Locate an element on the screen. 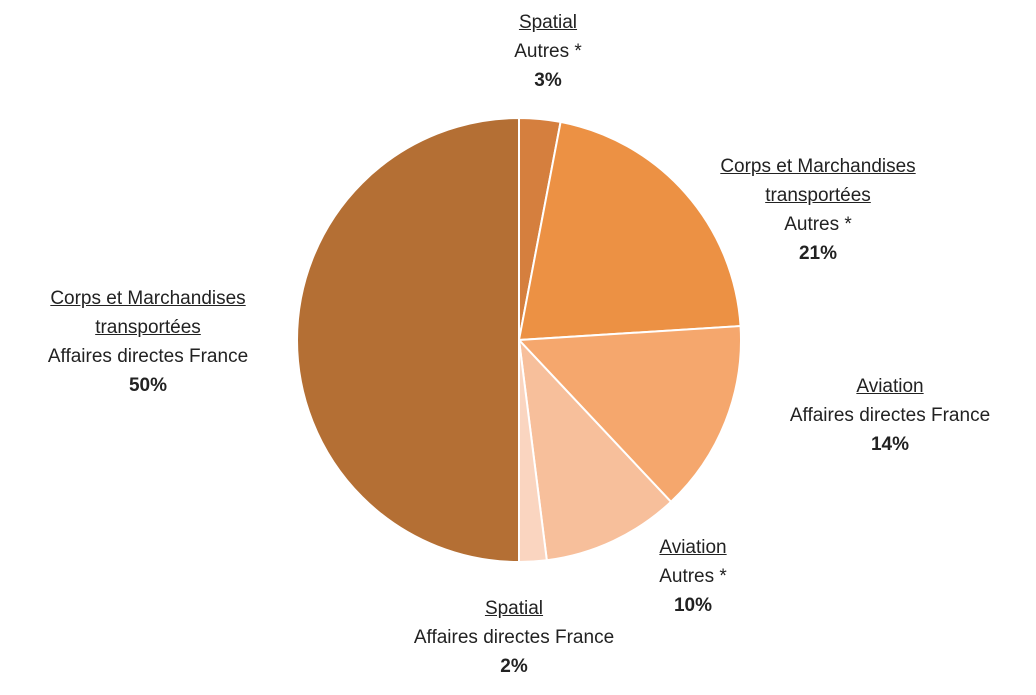  value-label: 21% is located at coordinates (818, 253).